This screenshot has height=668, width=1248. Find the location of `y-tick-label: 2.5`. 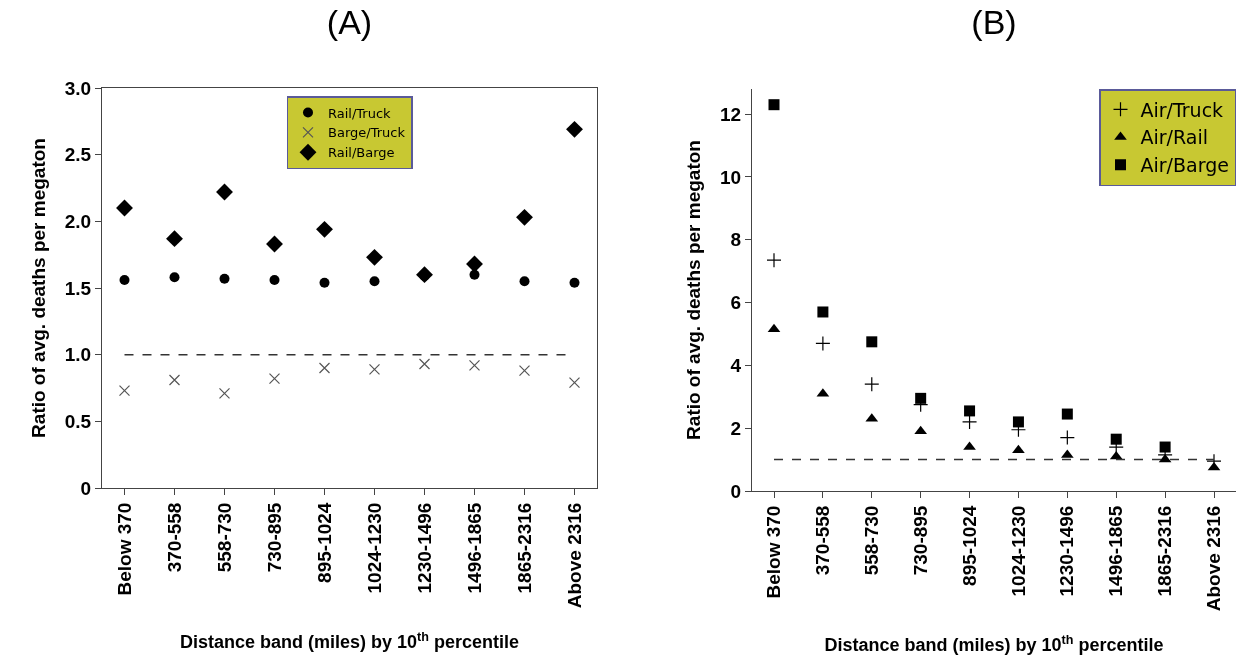

y-tick-label: 2.5 is located at coordinates (78, 155).